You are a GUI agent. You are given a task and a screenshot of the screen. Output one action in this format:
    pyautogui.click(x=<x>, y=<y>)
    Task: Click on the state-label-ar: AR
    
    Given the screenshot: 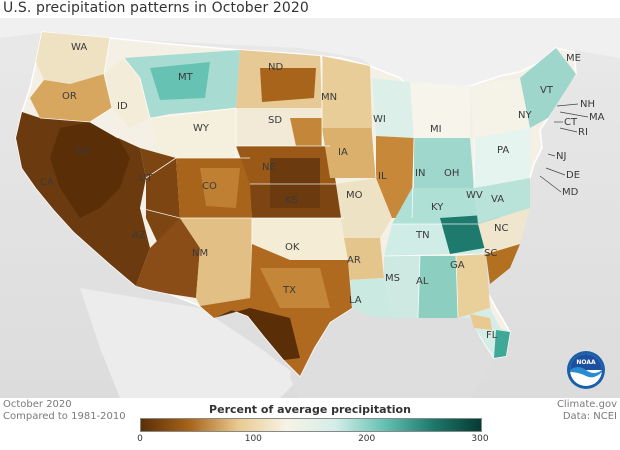 What is the action you would take?
    pyautogui.click(x=354, y=260)
    